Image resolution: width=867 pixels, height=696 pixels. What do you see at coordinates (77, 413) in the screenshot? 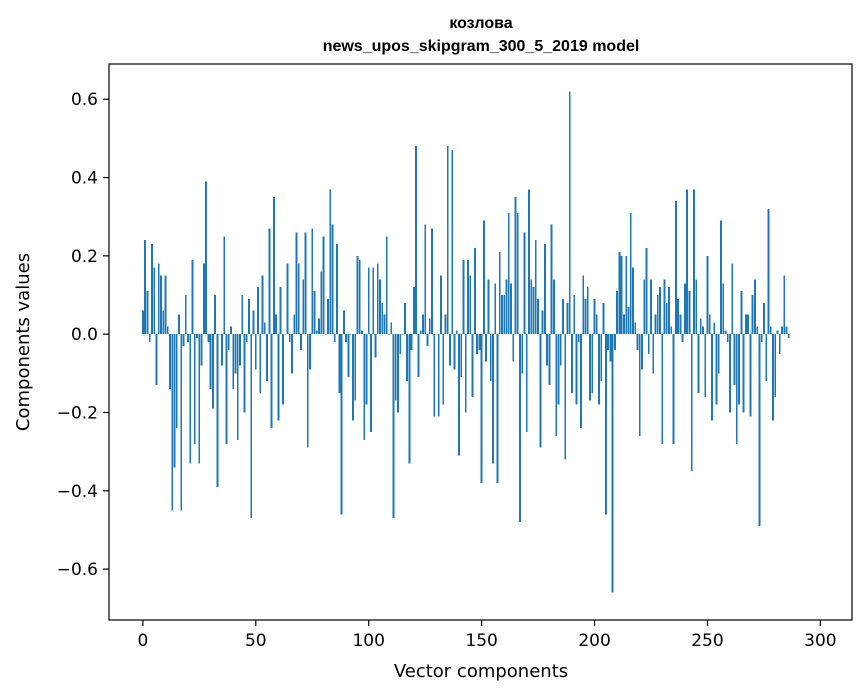
I see `y-tick-label: −0.2` at bounding box center [77, 413].